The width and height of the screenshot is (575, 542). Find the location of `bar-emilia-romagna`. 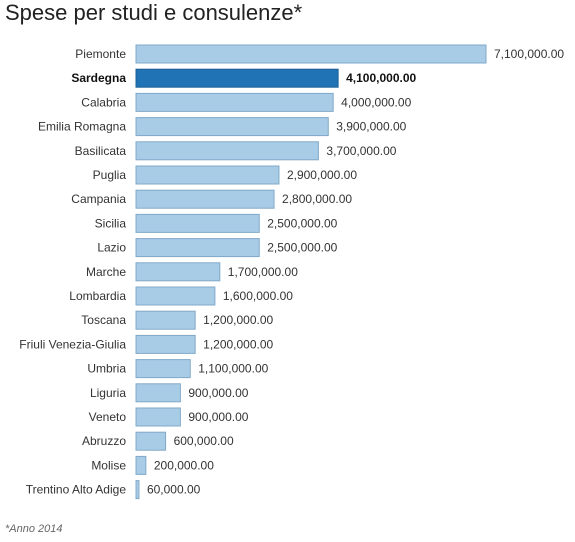

bar-emilia-romagna is located at coordinates (232, 127).